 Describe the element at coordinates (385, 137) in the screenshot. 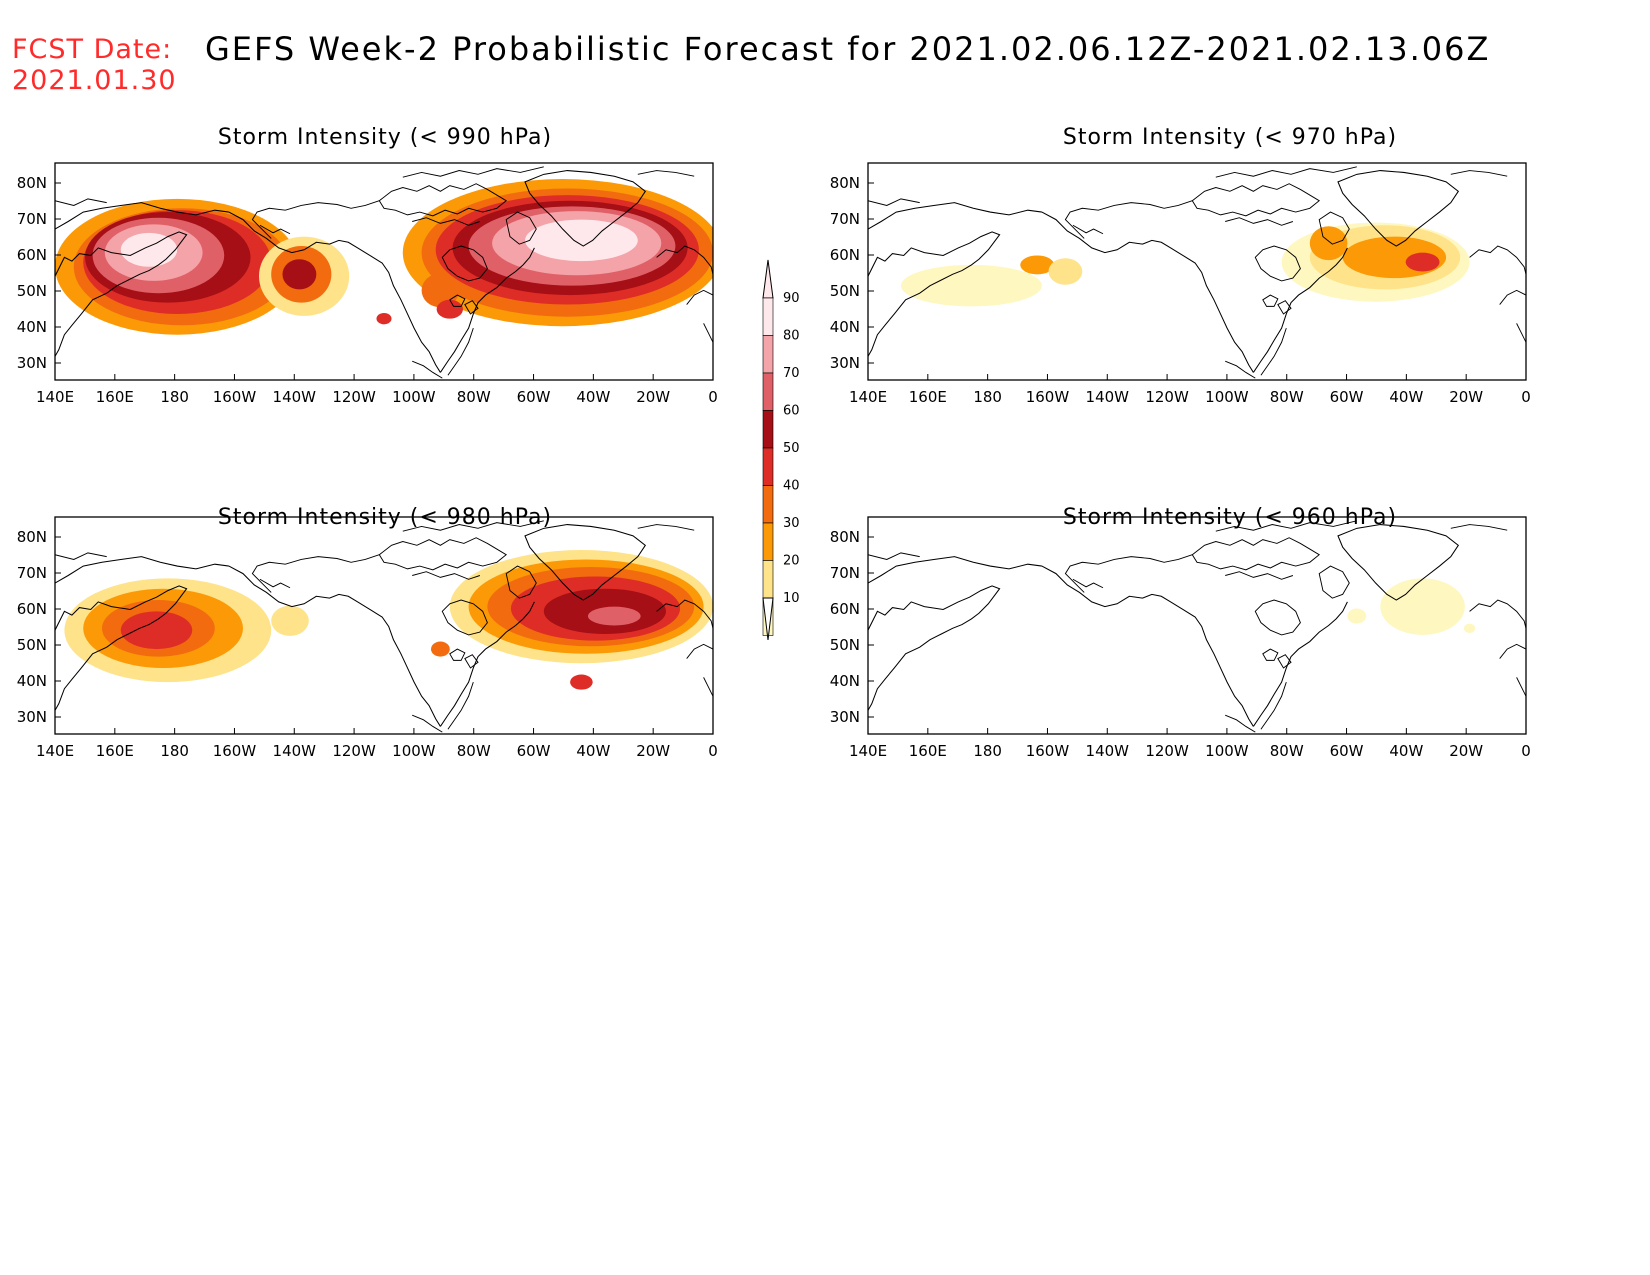

I see `panel-title-990: Storm Intensity (< 990 hPa)` at that location.